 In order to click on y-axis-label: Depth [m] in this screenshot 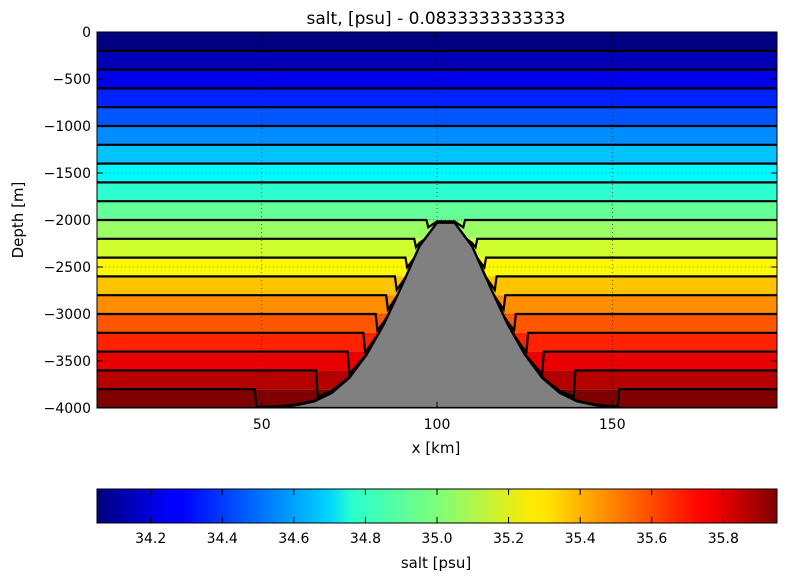, I will do `click(18, 220)`.